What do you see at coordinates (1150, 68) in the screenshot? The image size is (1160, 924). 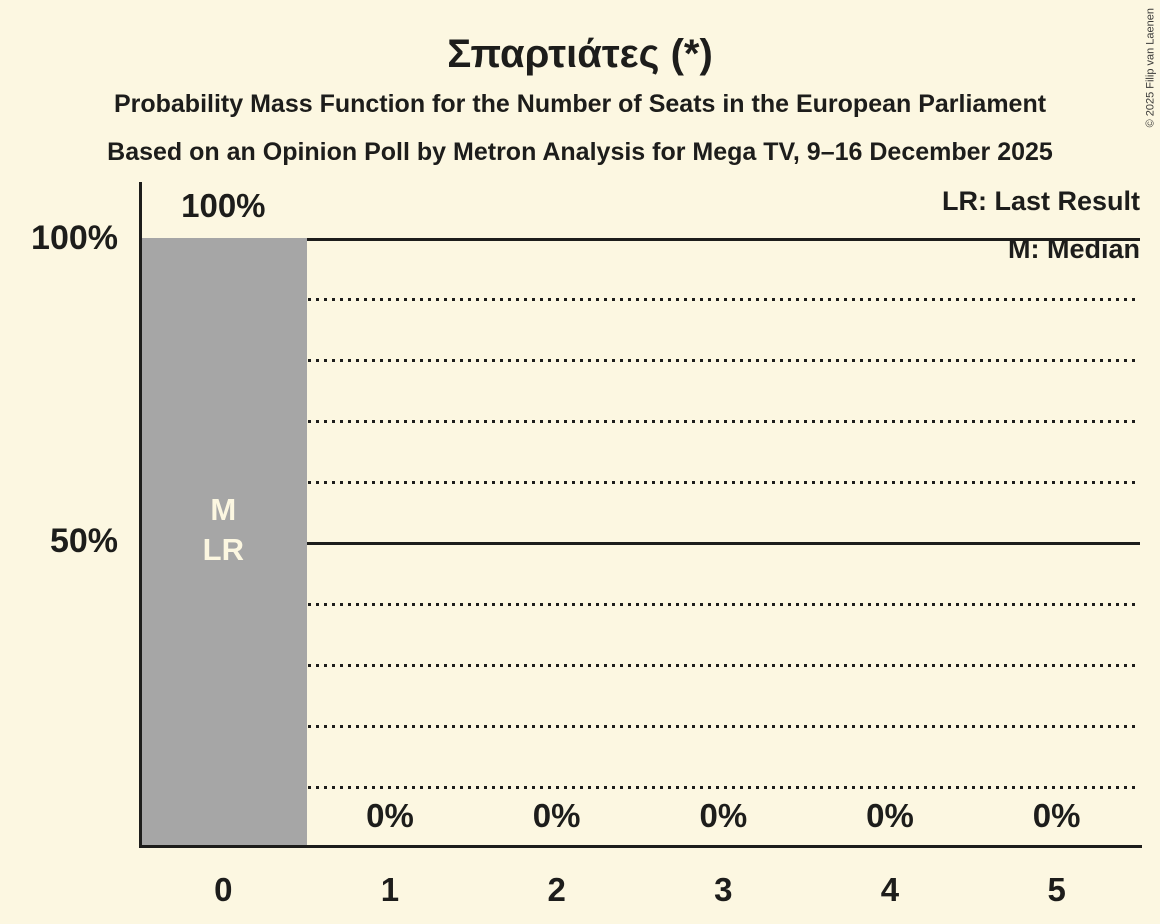 I see `copyright-notice: © 2025 Filip van Laenen` at bounding box center [1150, 68].